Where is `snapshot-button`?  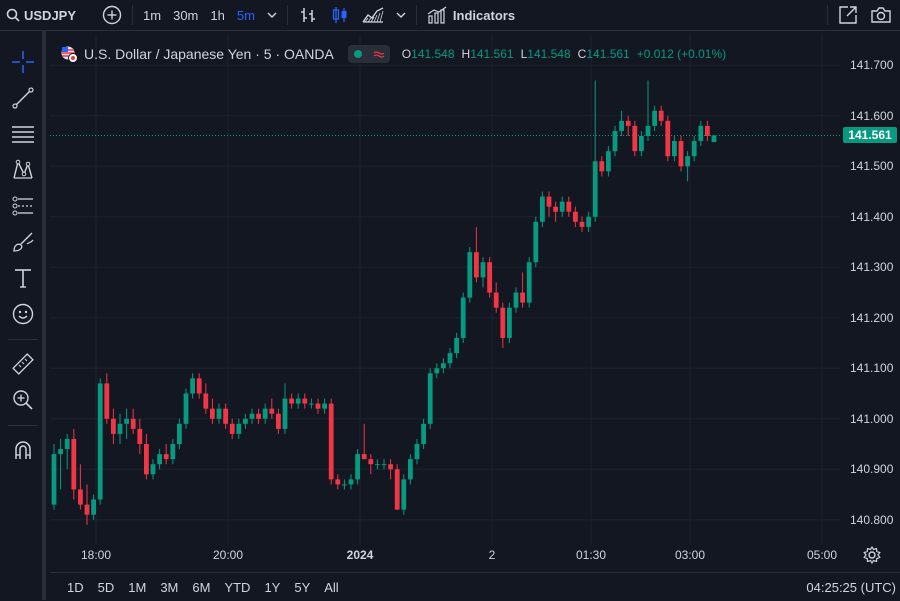
snapshot-button is located at coordinates (881, 15).